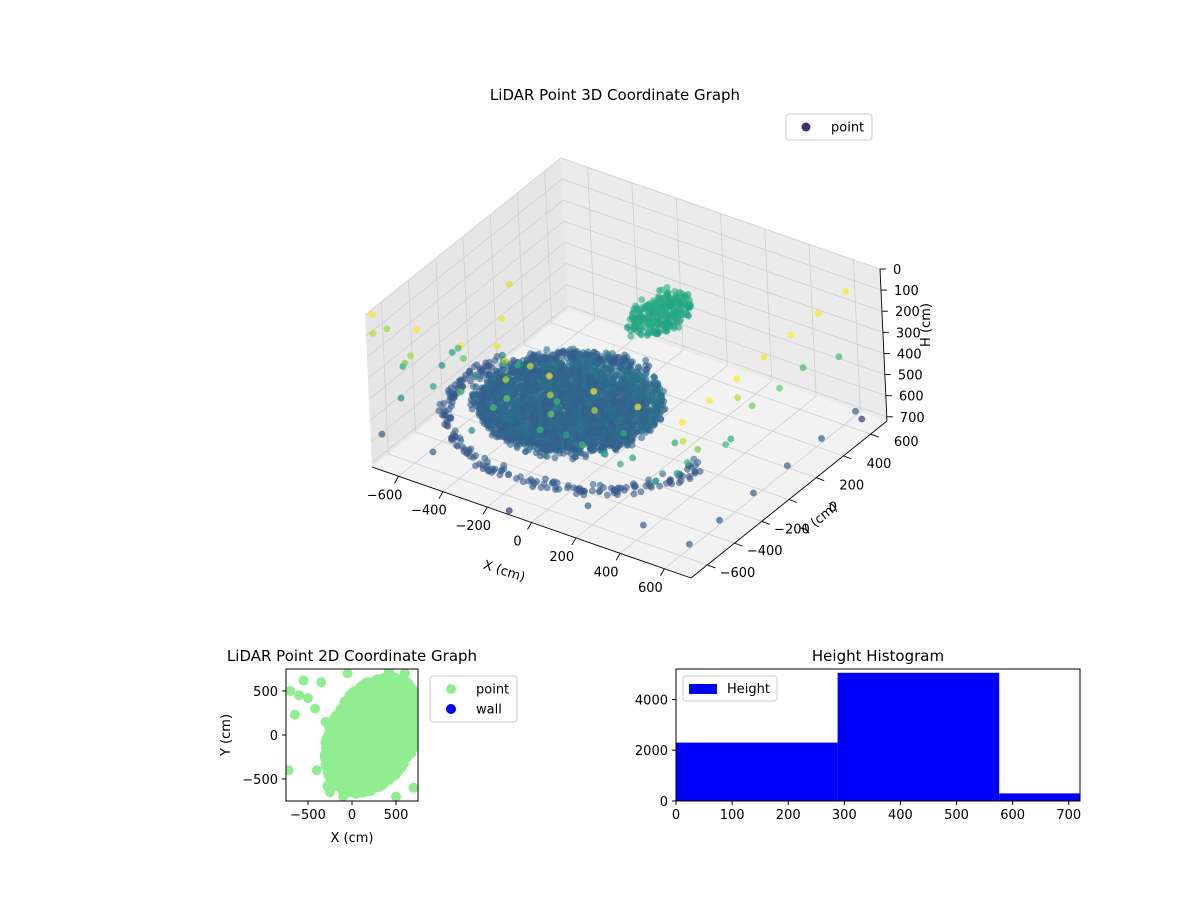 The width and height of the screenshot is (1200, 900). What do you see at coordinates (907, 312) in the screenshot?
I see `z-tick-label: 200` at bounding box center [907, 312].